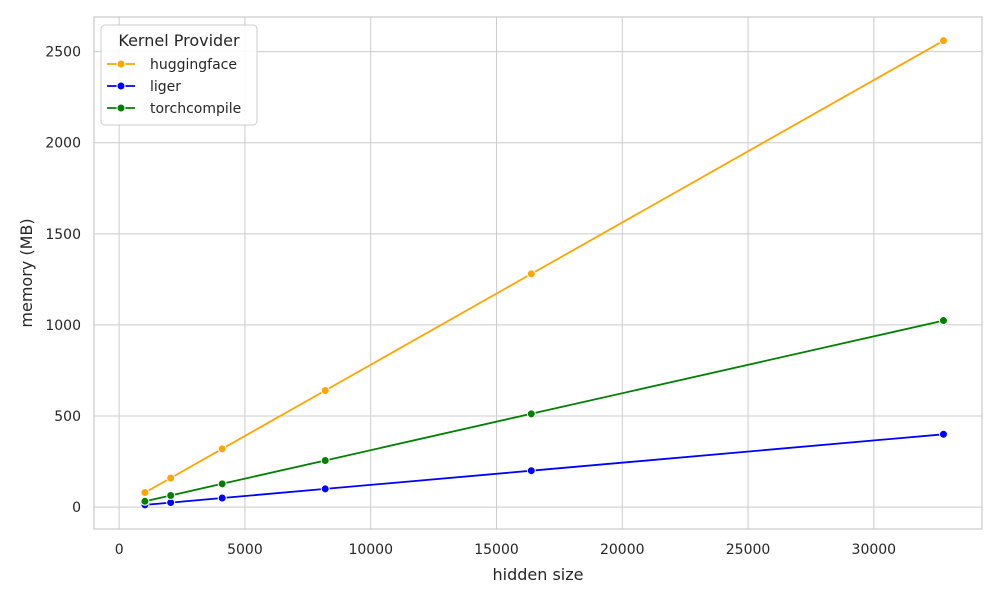  What do you see at coordinates (144, 87) in the screenshot?
I see `legend-entry-liger: liger` at bounding box center [144, 87].